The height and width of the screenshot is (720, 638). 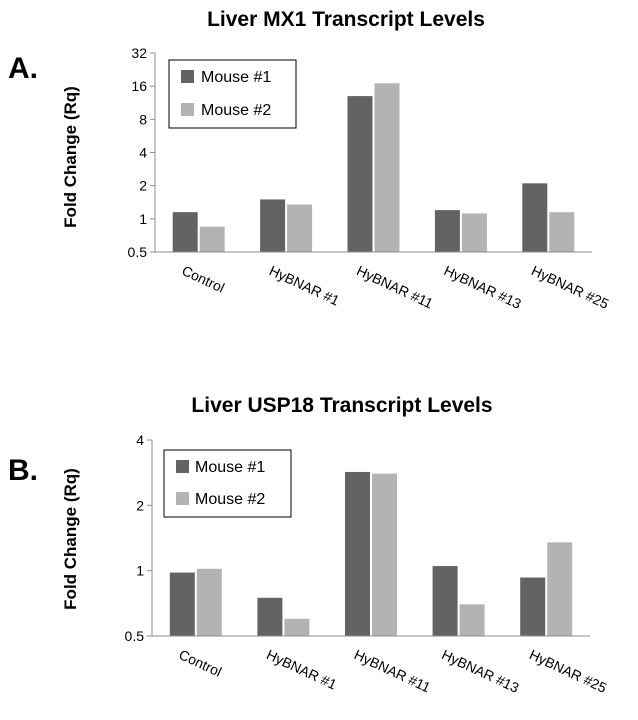 I want to click on y-tick-label-b: 4, so click(x=140, y=440).